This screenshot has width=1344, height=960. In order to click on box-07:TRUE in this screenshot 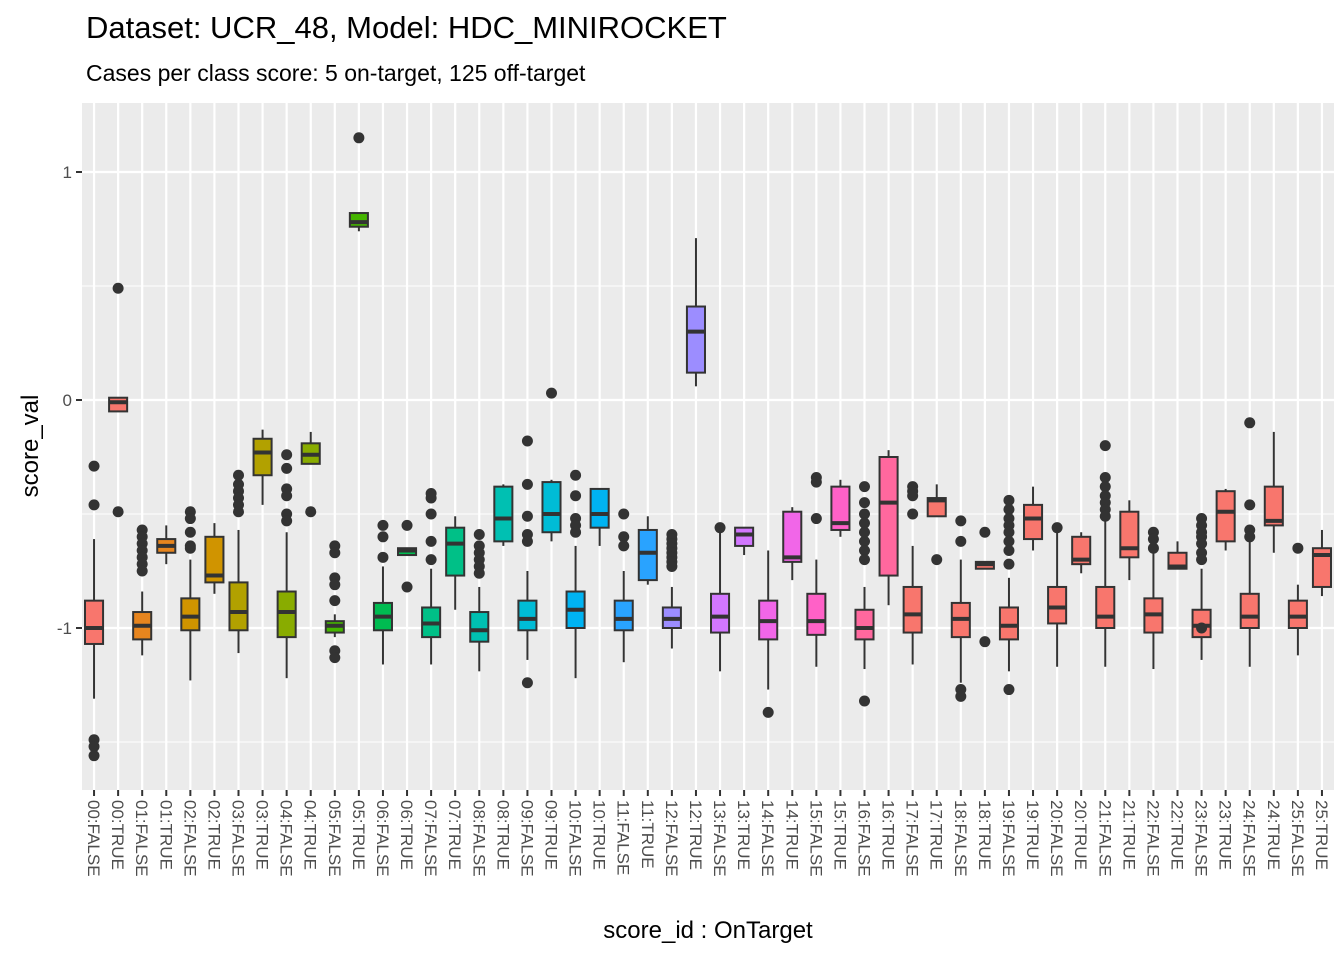, I will do `click(455, 563)`.